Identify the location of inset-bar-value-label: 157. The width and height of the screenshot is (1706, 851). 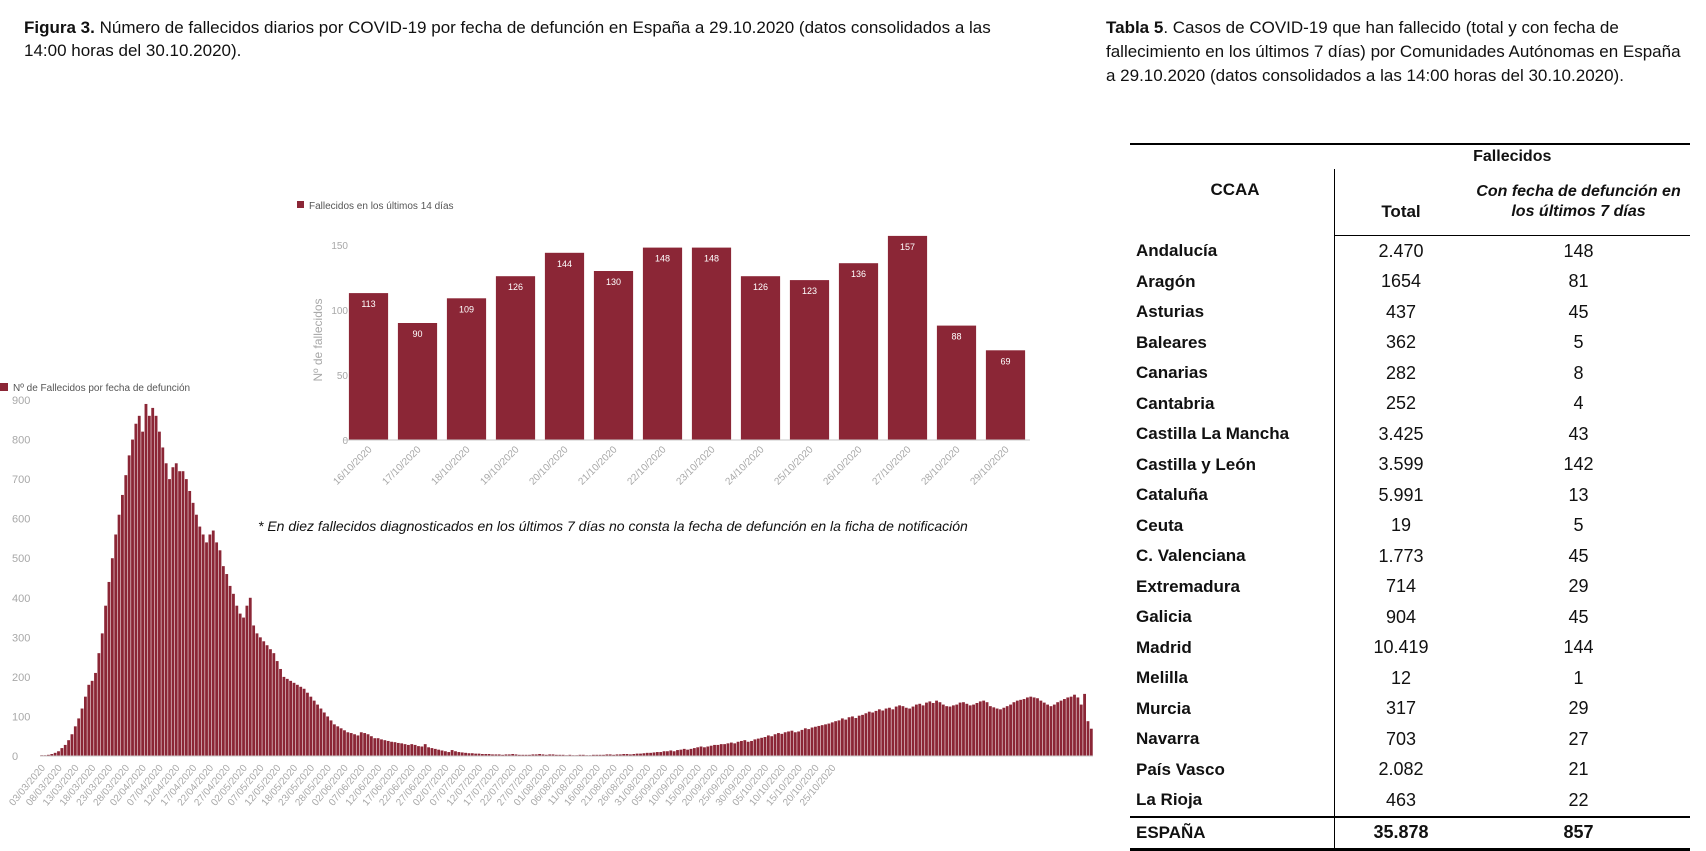
(907, 247).